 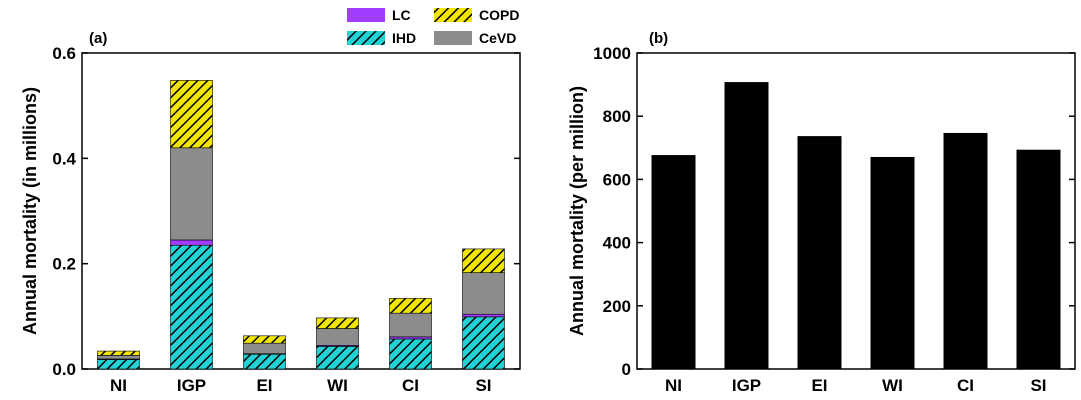 What do you see at coordinates (410, 325) in the screenshot?
I see `bar-cevd-ci` at bounding box center [410, 325].